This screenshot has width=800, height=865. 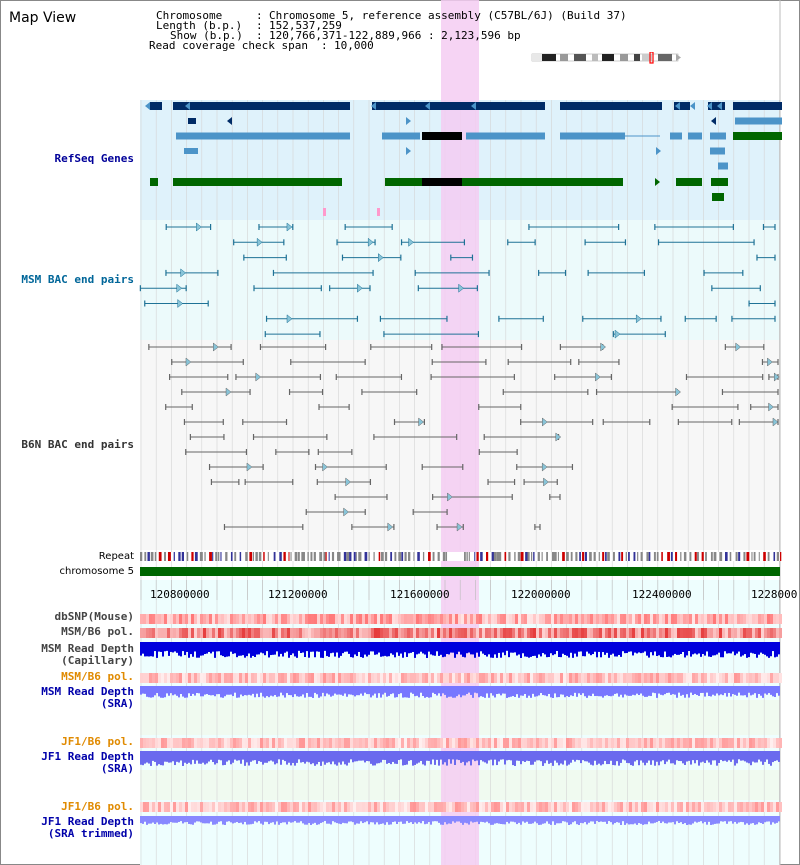 I want to click on track-label-msm-bac: MSM BAC end pairs, so click(x=77, y=279).